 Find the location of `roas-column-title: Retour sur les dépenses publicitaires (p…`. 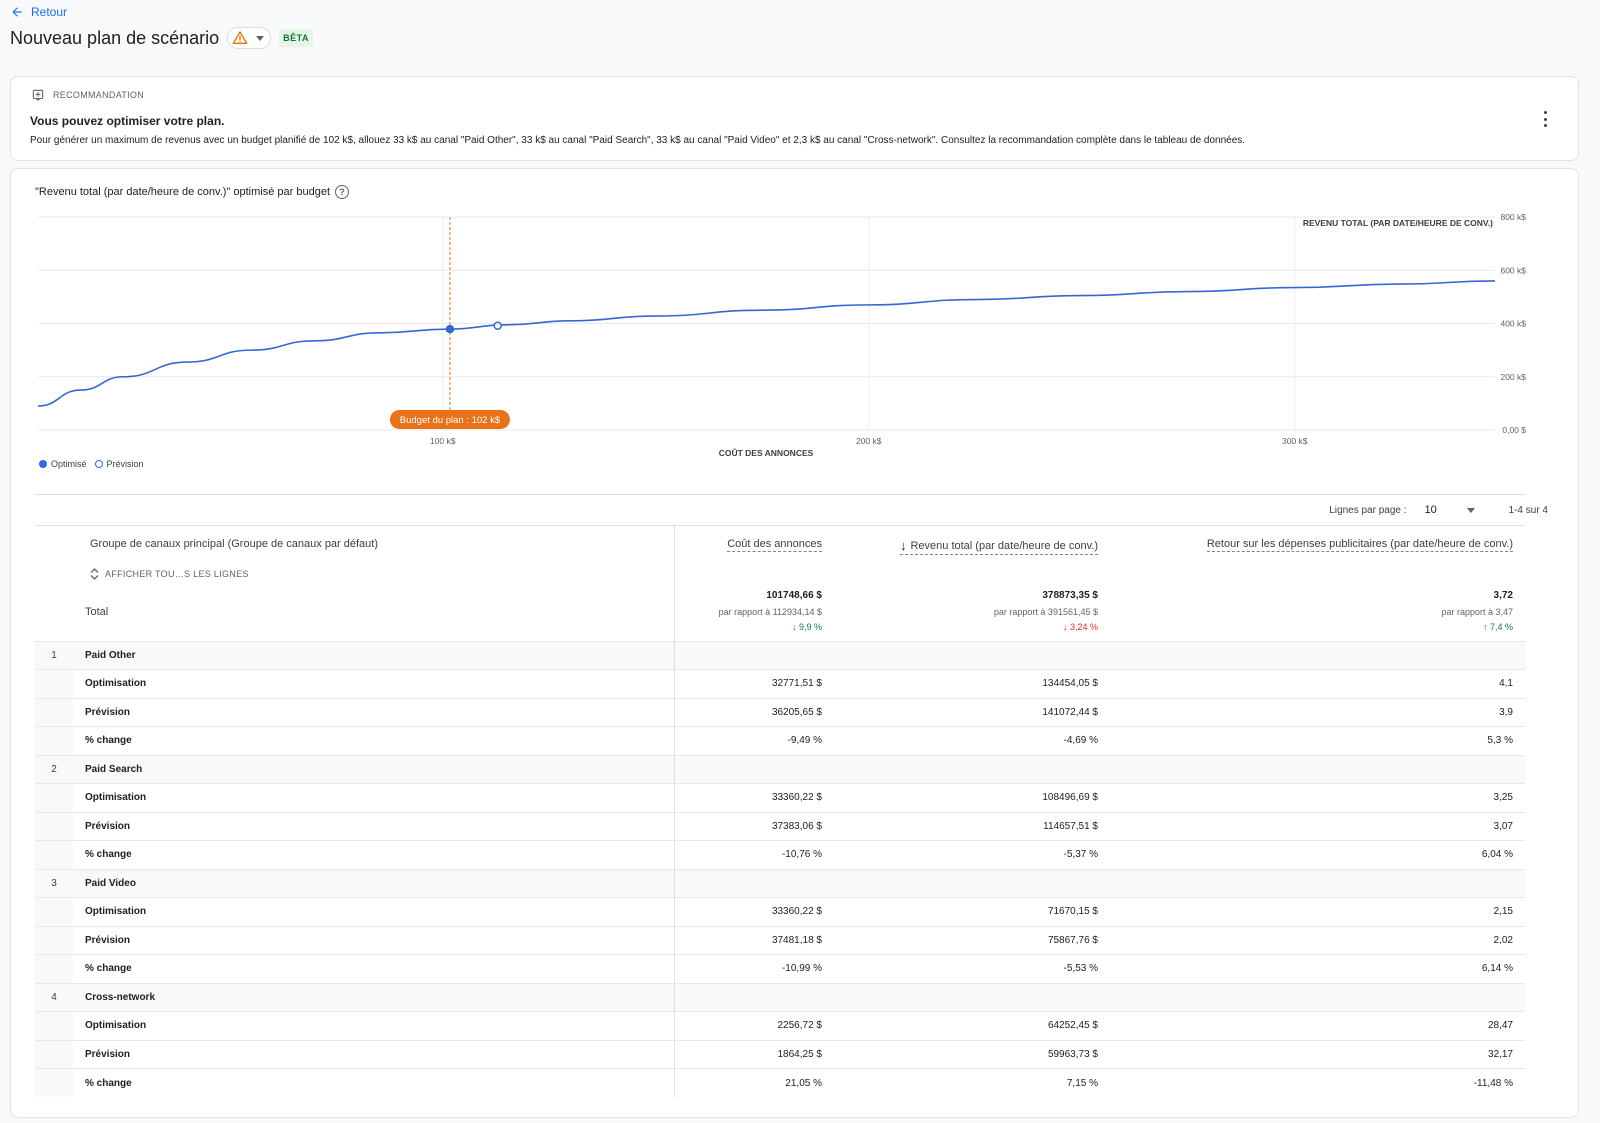

roas-column-title: Retour sur les dépenses publicitaires (p… is located at coordinates (1359, 545).